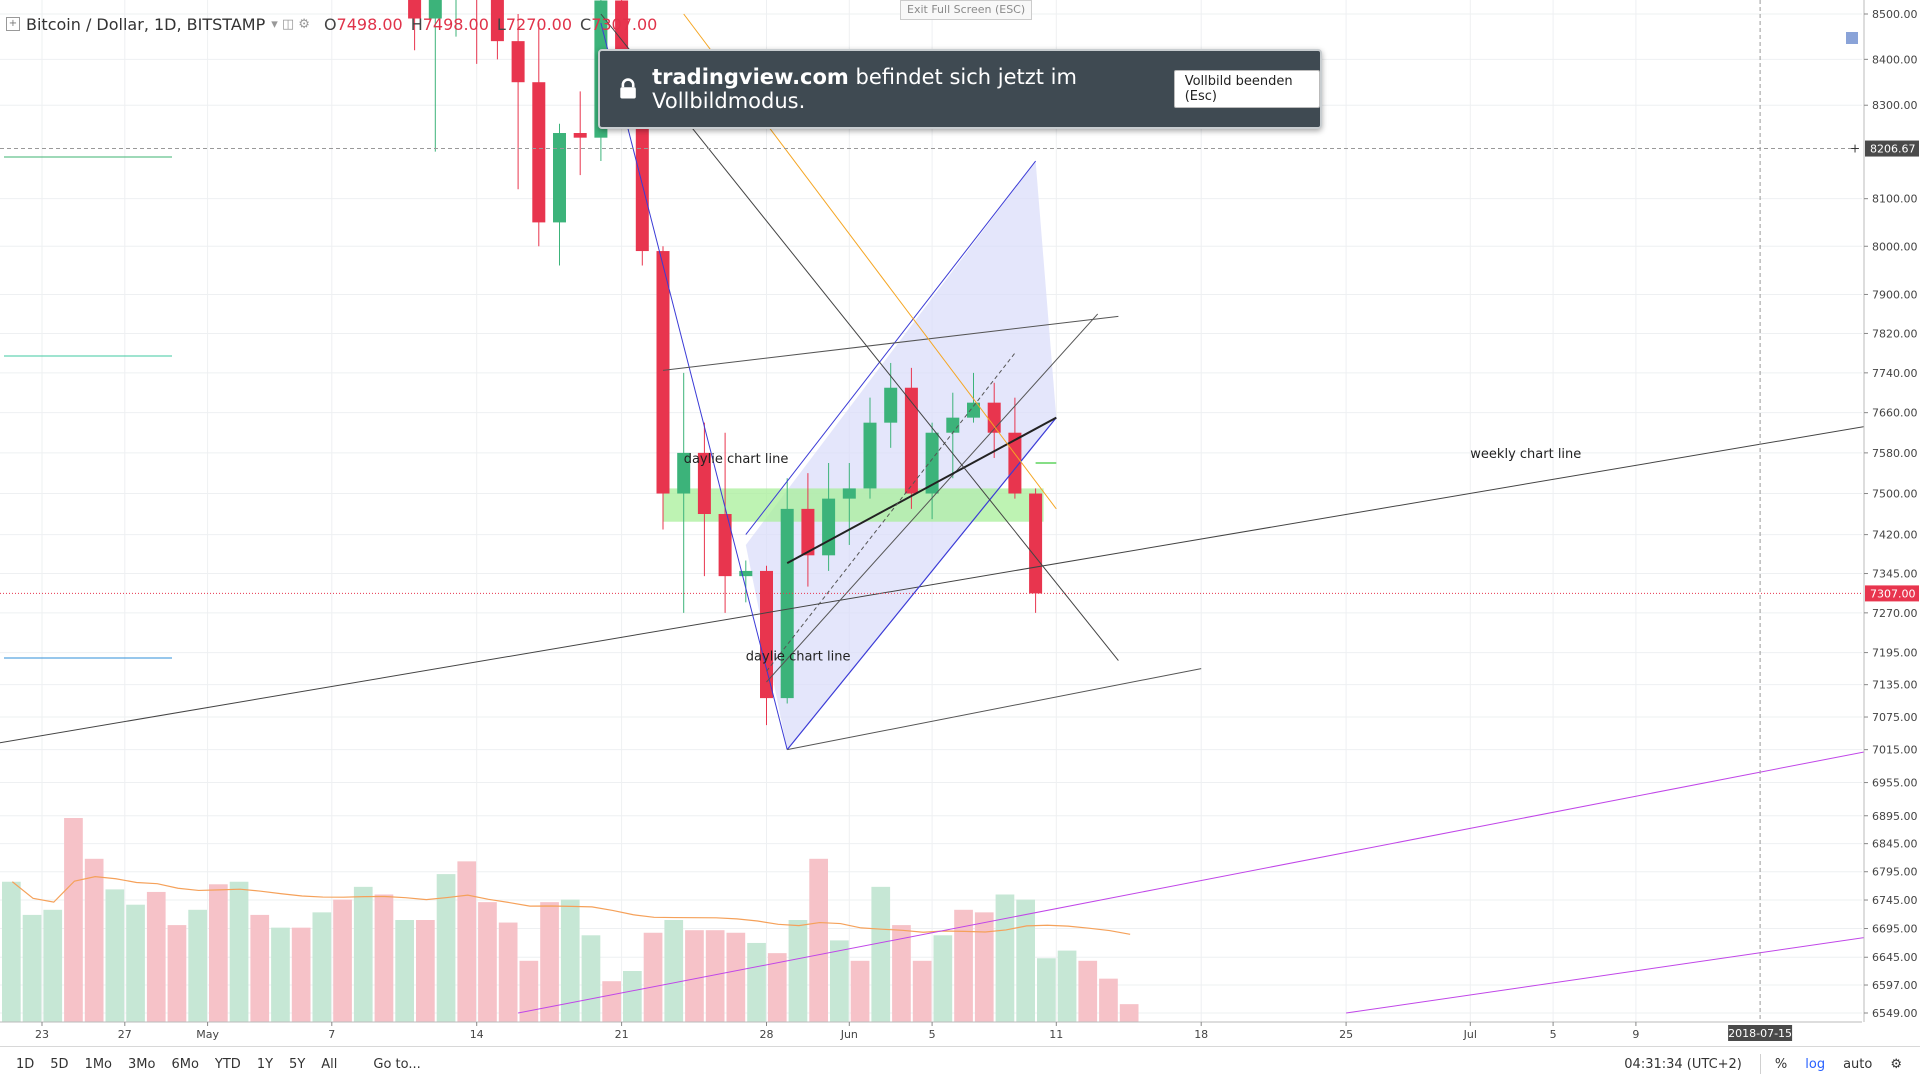 This screenshot has width=1920, height=1081. I want to click on timeframe-1mo: 1Mo, so click(98, 1064).